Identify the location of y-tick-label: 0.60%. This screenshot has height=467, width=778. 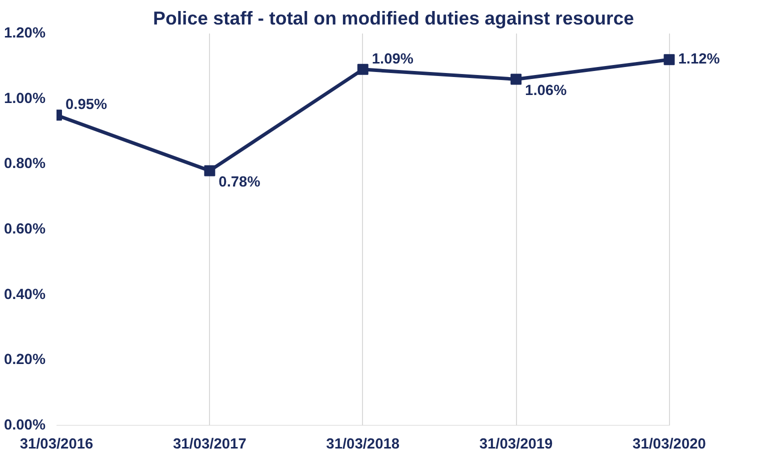
(25, 230).